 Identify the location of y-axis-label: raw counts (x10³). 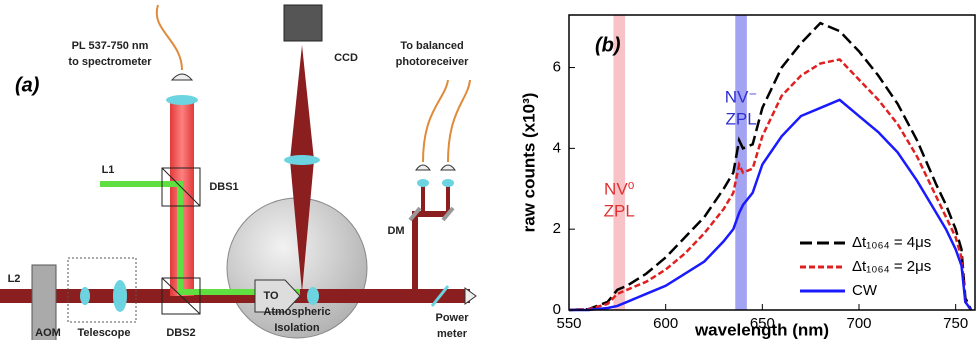
(528, 163).